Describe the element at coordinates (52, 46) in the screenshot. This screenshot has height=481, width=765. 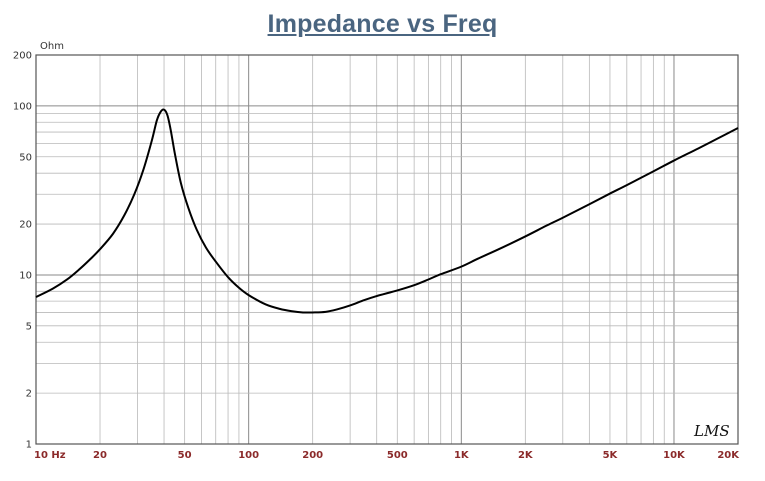
I see `y-unit-label: Ohm` at that location.